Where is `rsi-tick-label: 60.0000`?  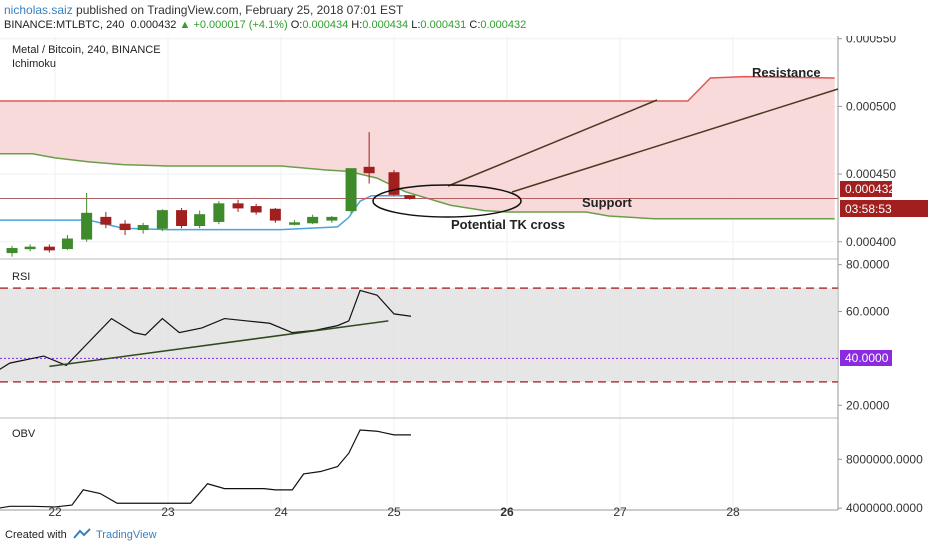
rsi-tick-label: 60.0000 is located at coordinates (868, 312).